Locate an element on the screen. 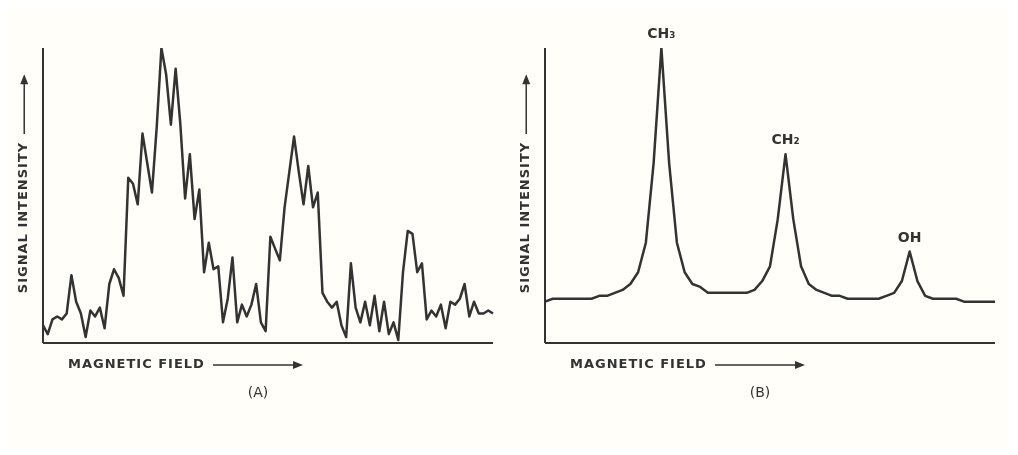 This screenshot has width=1018, height=455. annotation: OH is located at coordinates (909, 236).